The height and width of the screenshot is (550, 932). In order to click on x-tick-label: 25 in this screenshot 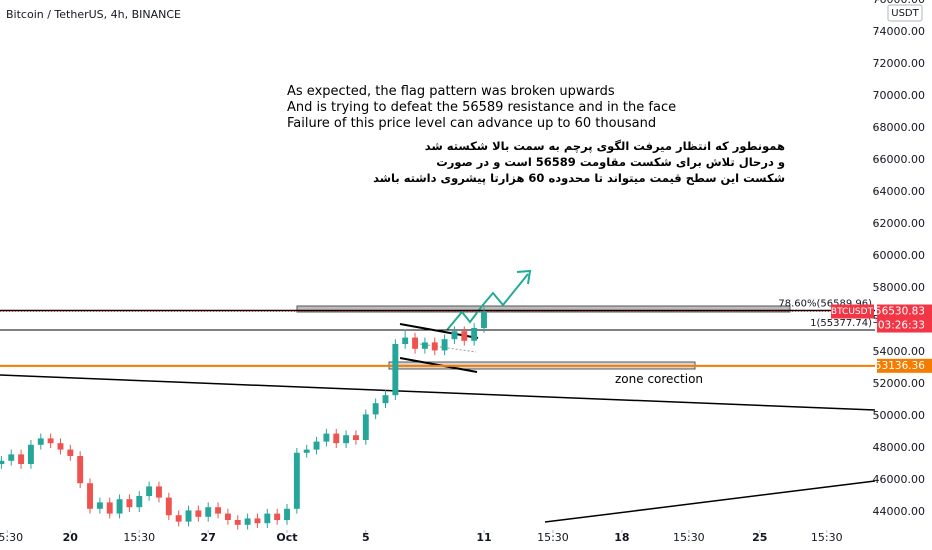, I will do `click(759, 537)`.